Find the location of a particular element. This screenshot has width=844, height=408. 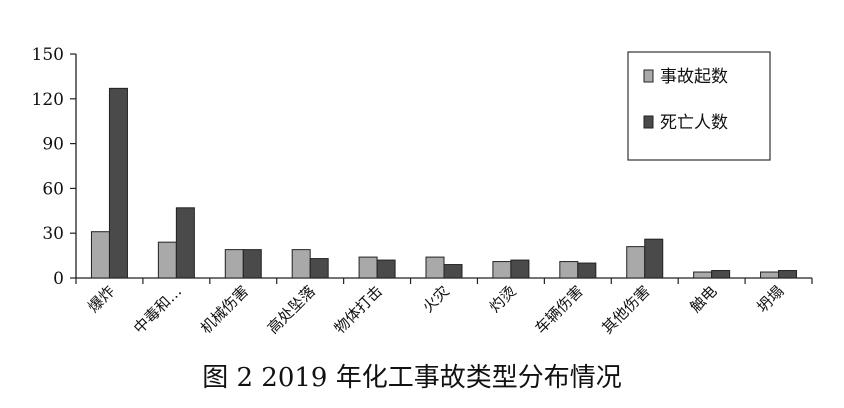

x-tick-label: 灼烫 is located at coordinates (503, 299).